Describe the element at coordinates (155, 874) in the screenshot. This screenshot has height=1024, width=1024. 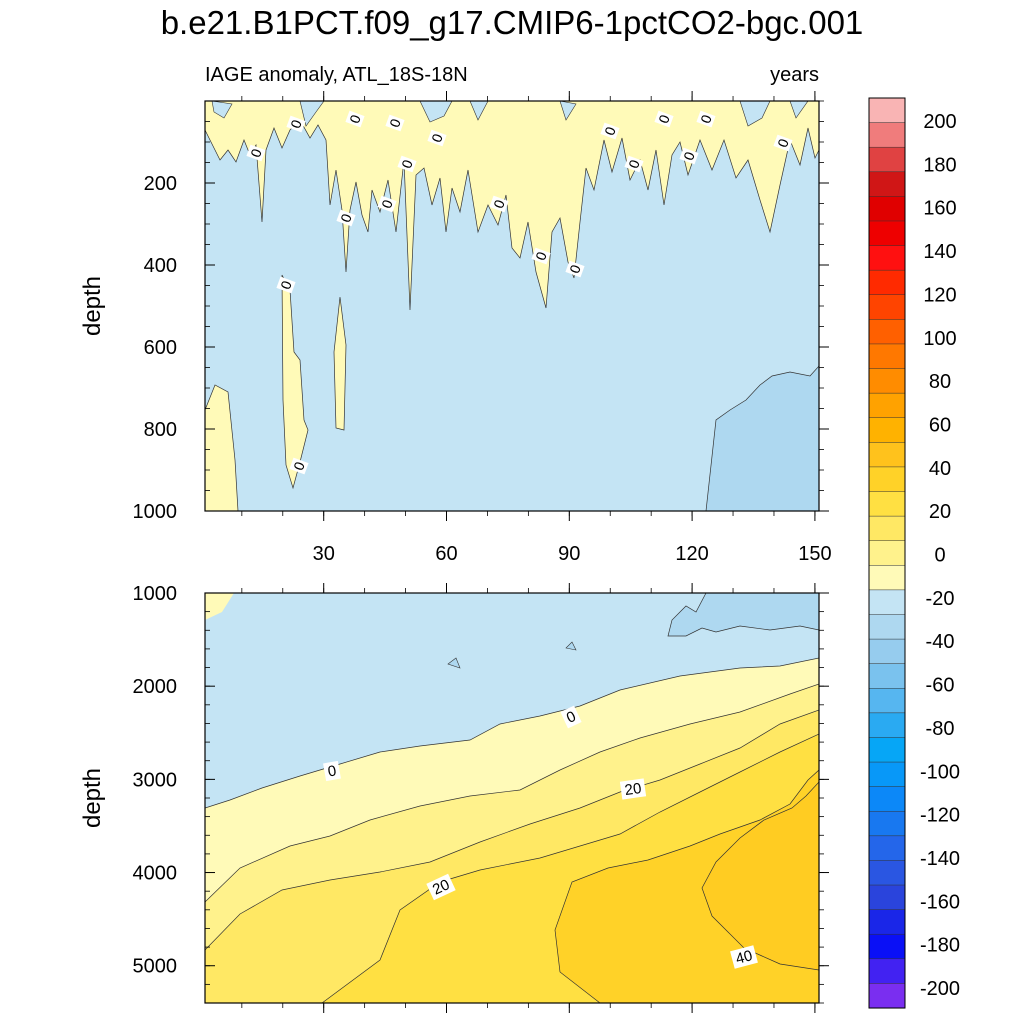
I see `y-tick-label: 4000` at that location.